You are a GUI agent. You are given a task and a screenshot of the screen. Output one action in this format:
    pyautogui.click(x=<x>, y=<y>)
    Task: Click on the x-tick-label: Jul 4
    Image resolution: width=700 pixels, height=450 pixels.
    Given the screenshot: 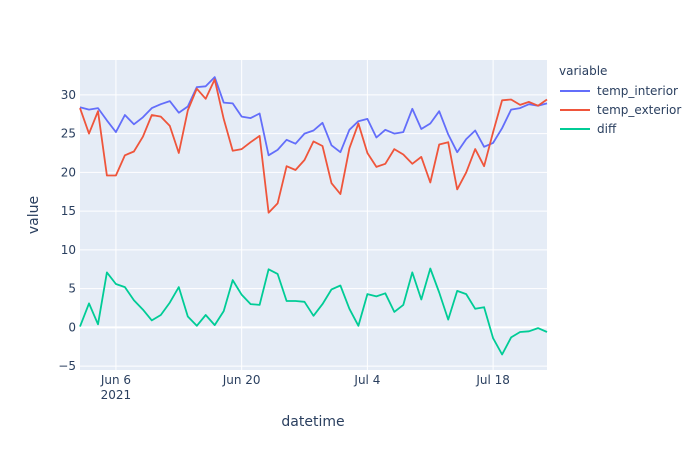 What is the action you would take?
    pyautogui.click(x=366, y=380)
    